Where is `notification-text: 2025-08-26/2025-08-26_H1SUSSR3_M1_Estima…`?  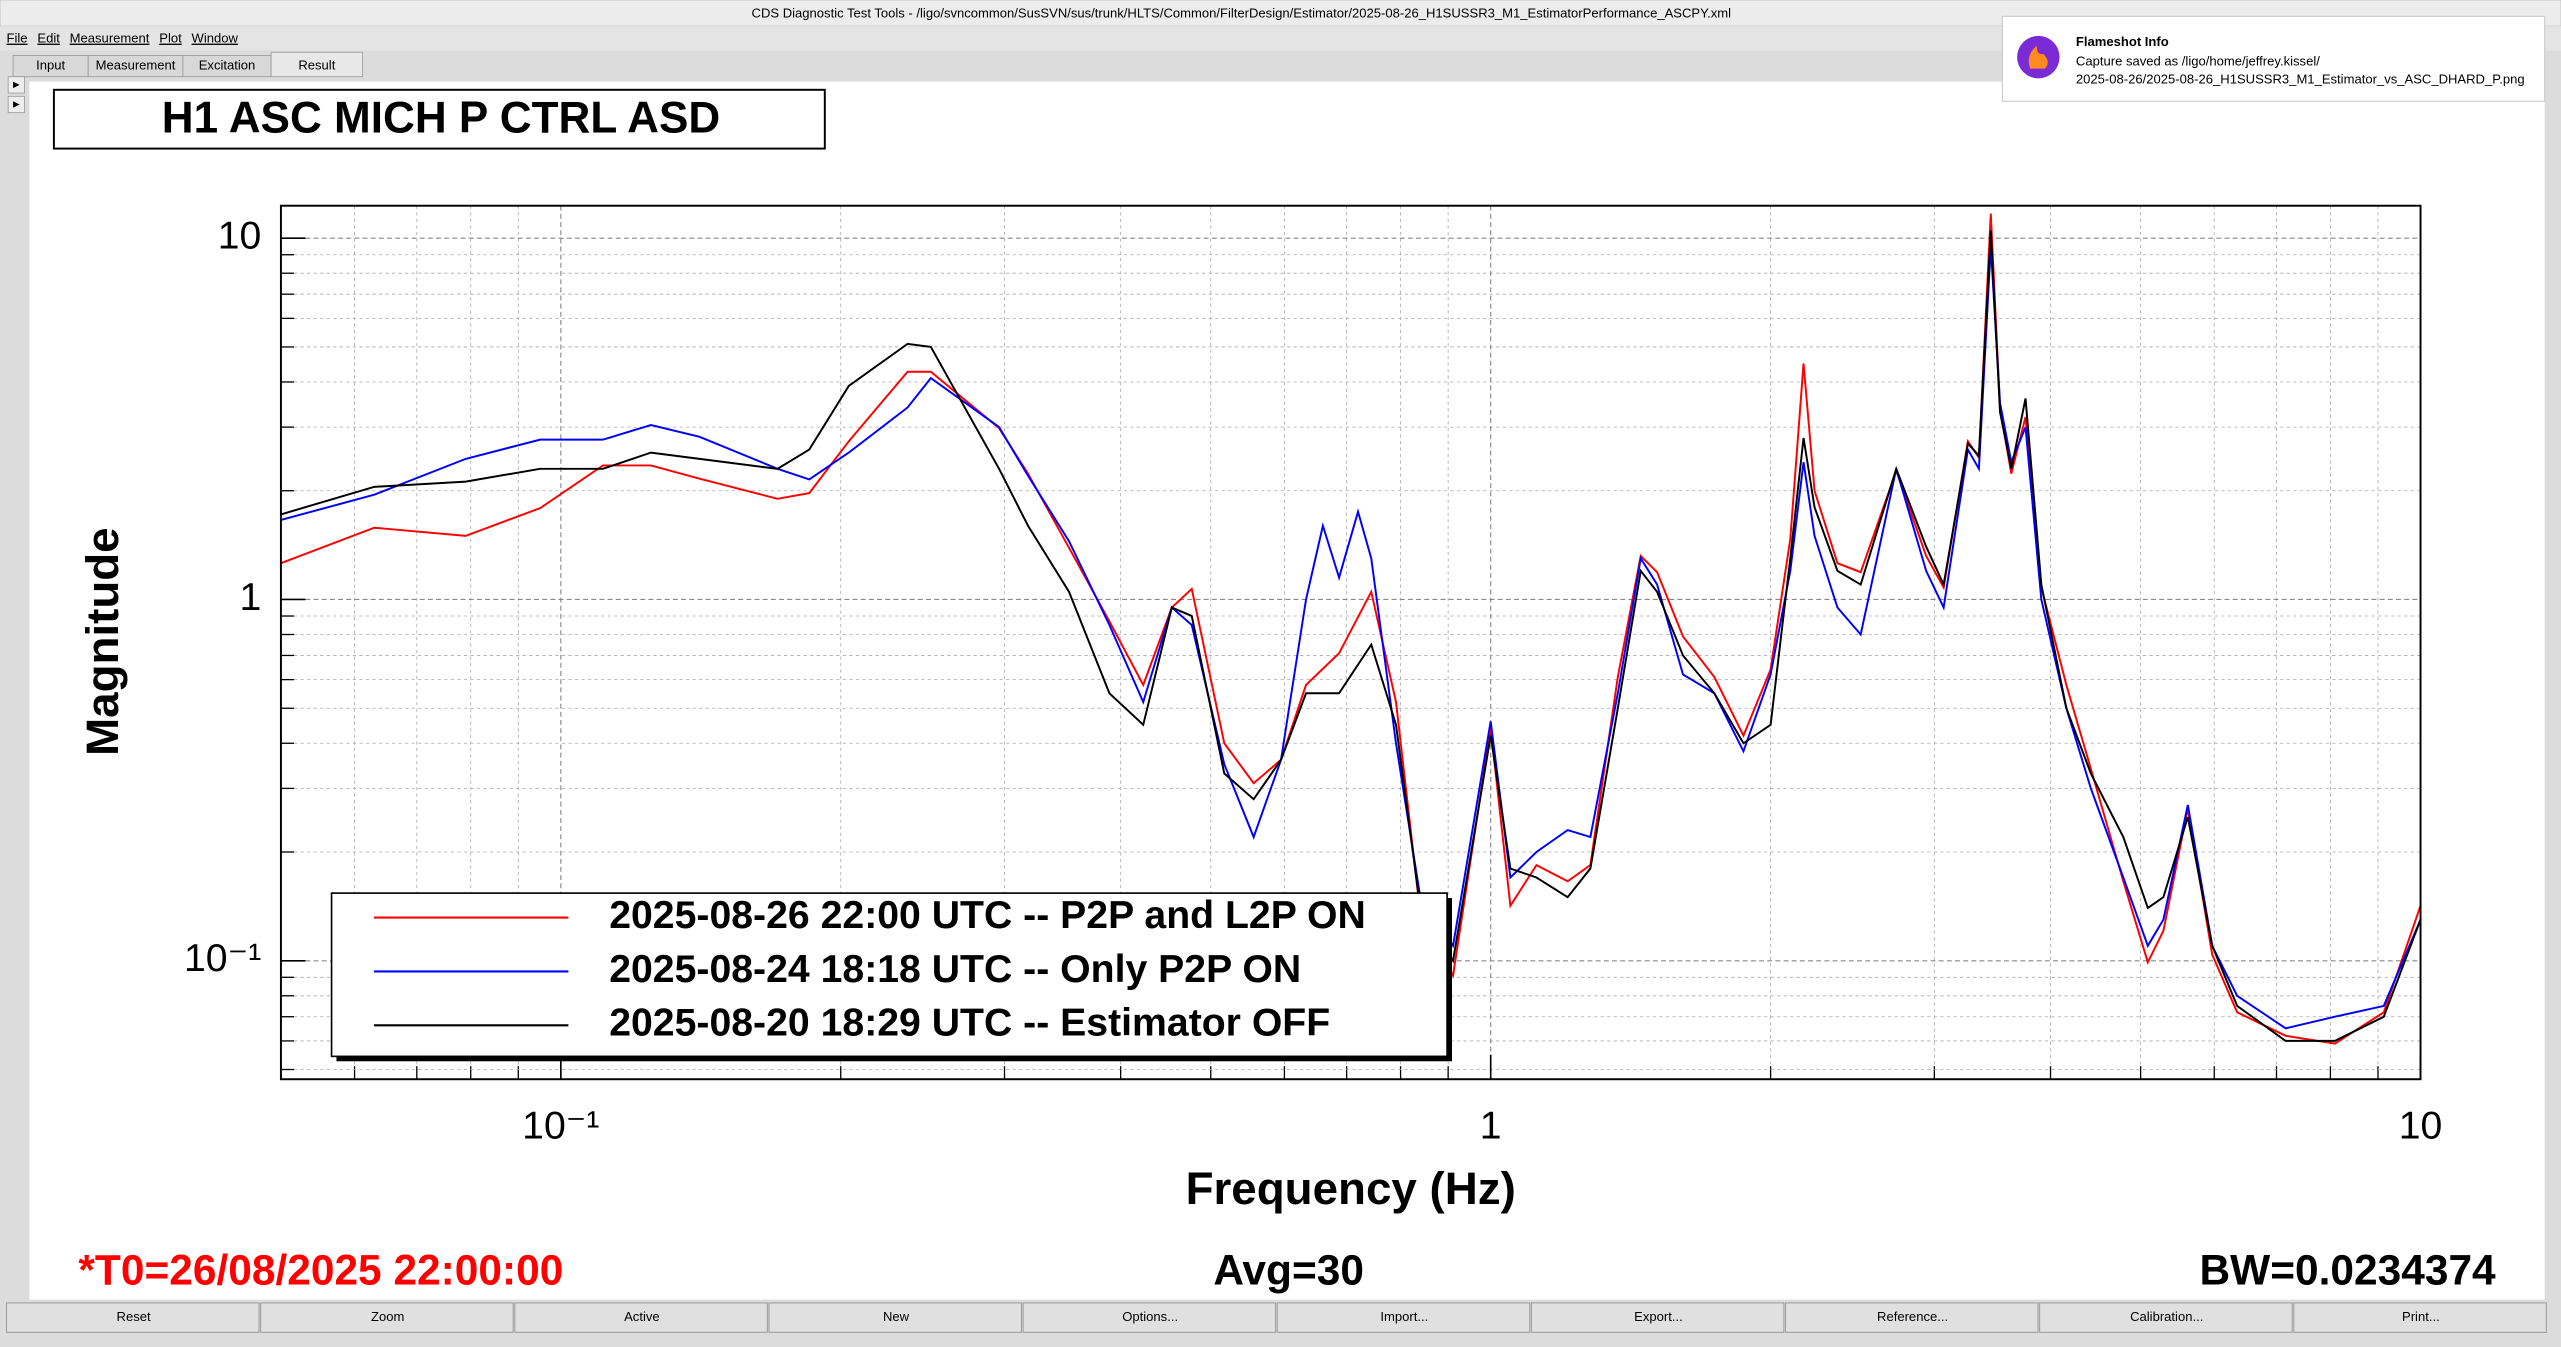
notification-text: 2025-08-26/2025-08-26_H1SUSSR3_M1_Estima… is located at coordinates (2300, 78).